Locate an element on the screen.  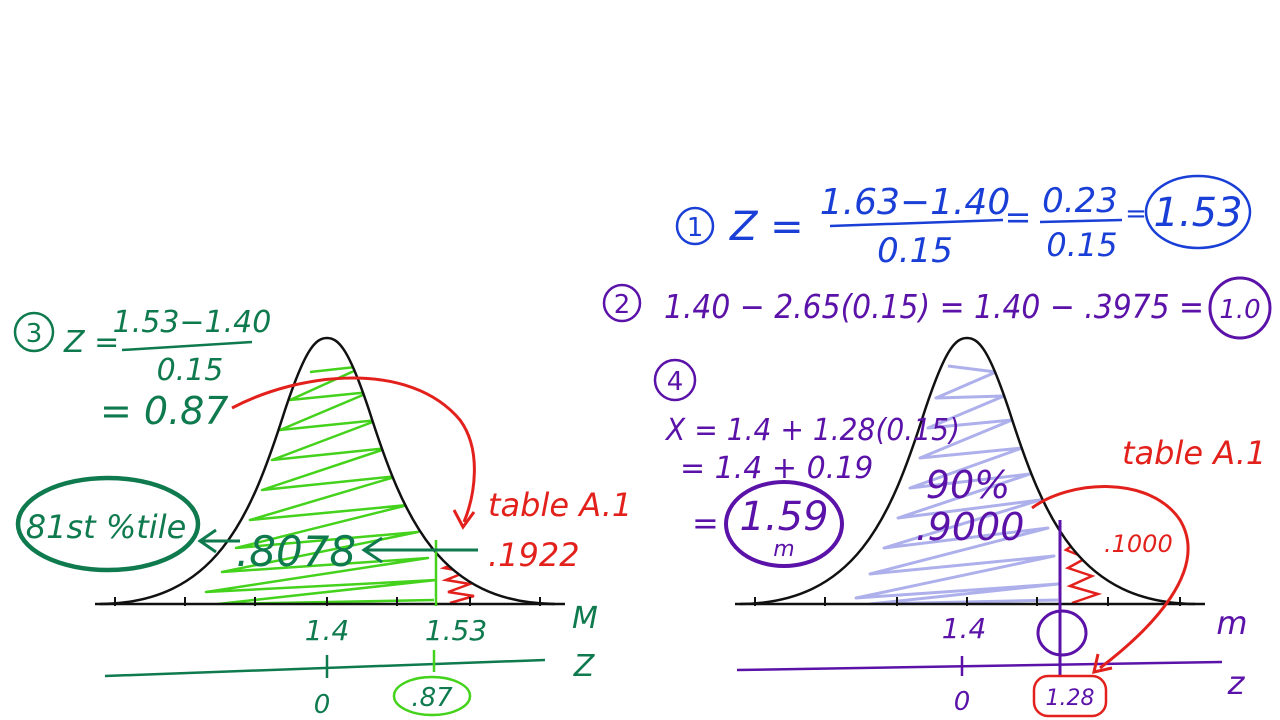
step3-percentile: 81st %tile is located at coordinates (106, 527).